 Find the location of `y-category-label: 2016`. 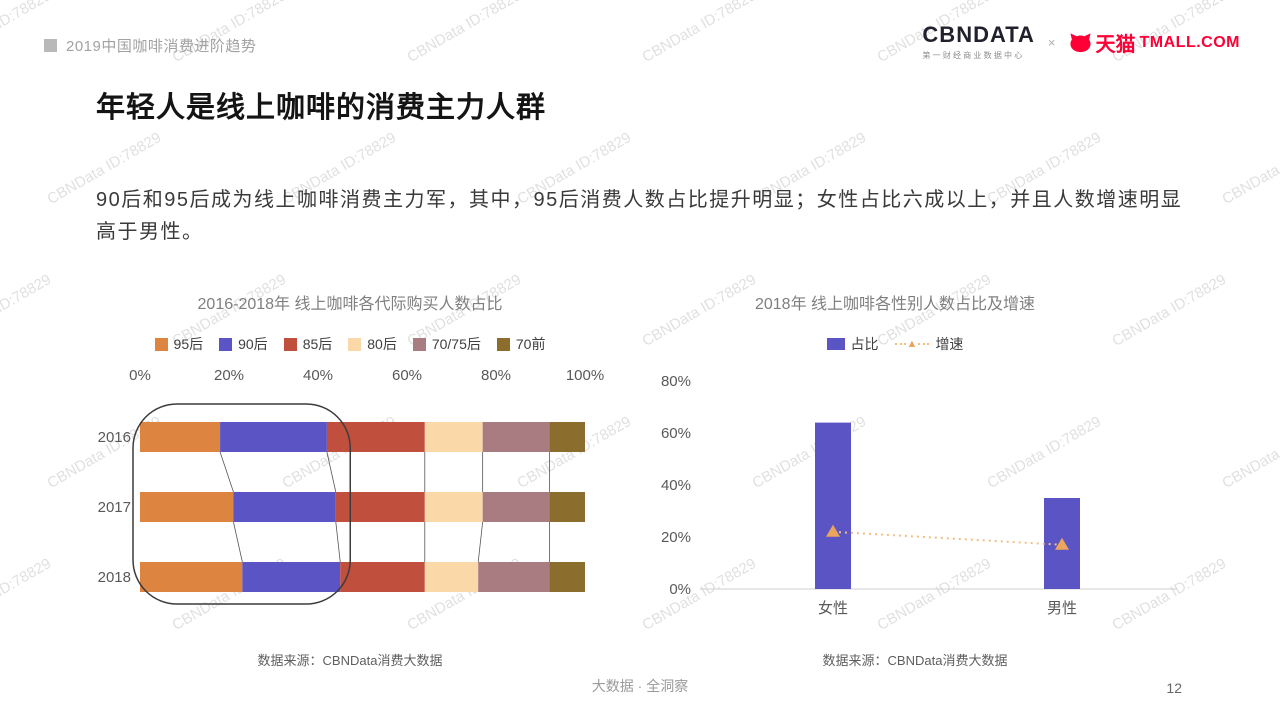

y-category-label: 2016 is located at coordinates (114, 437).